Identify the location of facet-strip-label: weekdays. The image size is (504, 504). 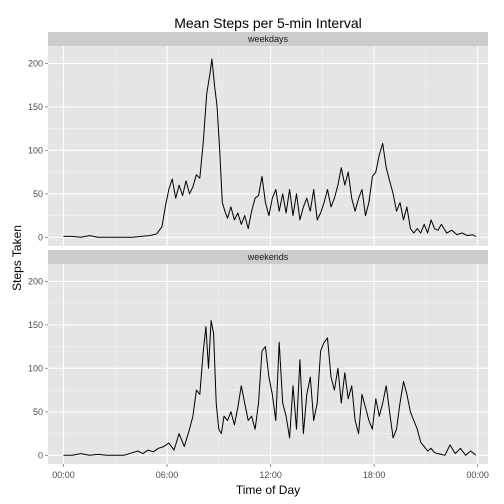
(268, 39).